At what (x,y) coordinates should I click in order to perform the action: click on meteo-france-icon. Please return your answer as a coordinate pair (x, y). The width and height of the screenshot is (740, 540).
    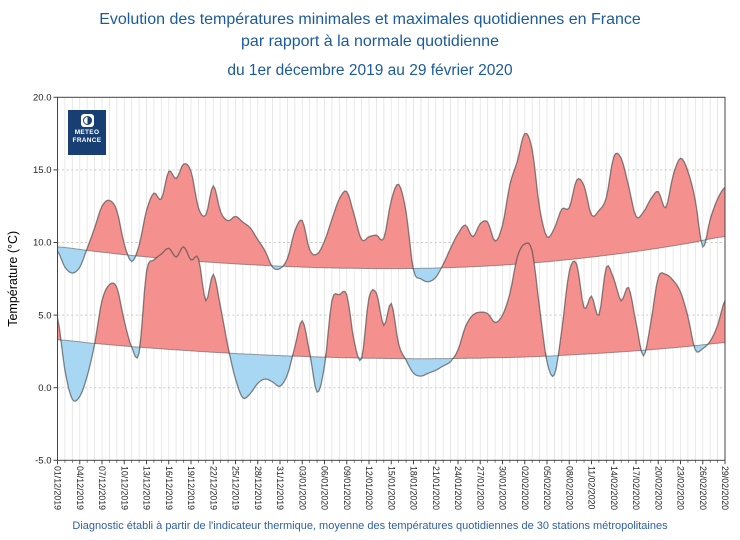
    Looking at the image, I should click on (87, 120).